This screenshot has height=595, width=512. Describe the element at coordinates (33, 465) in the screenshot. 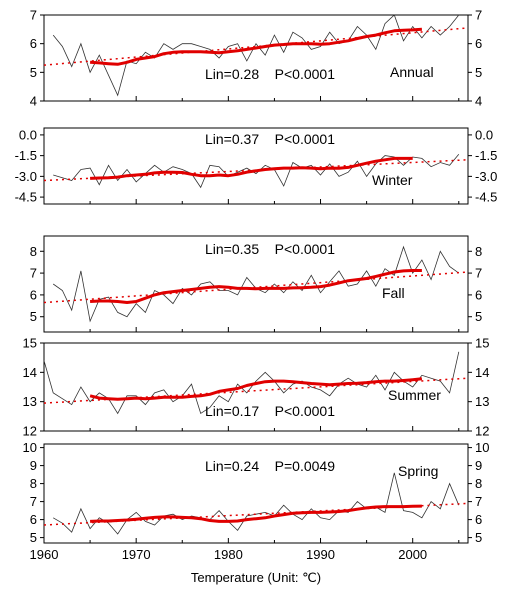

I see `spring-ytick-label-left: 9` at that location.